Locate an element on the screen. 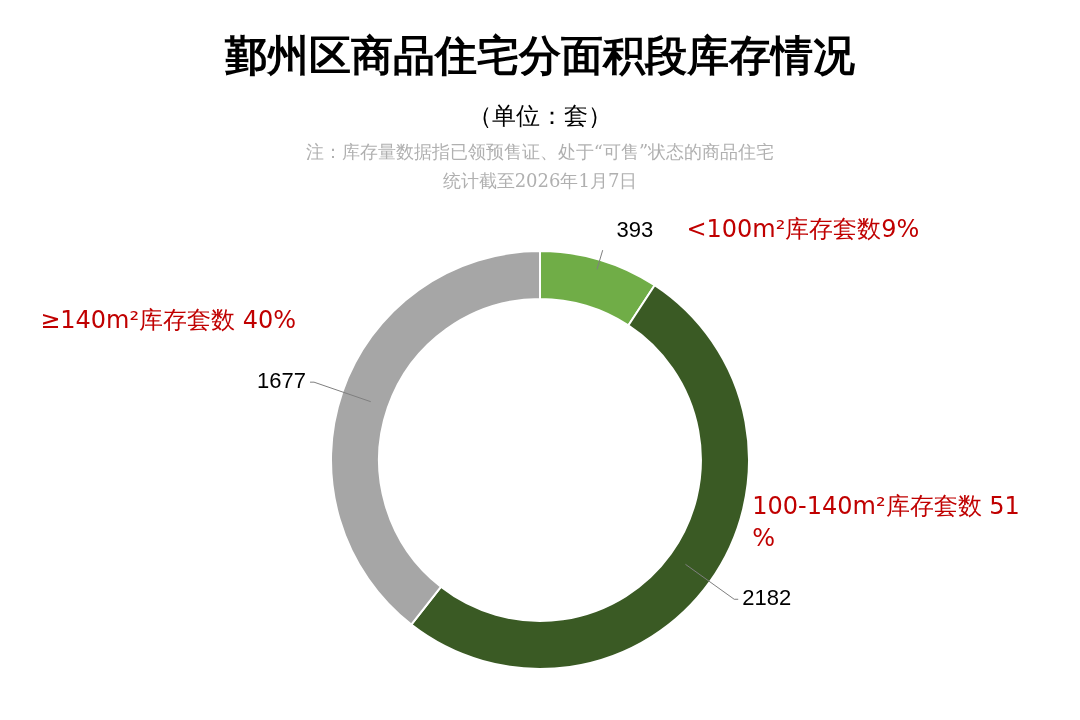 The width and height of the screenshot is (1080, 720). text: 注：库存量数据指已领预售证、处于“可售”状态的商品住宅 is located at coordinates (540, 152).